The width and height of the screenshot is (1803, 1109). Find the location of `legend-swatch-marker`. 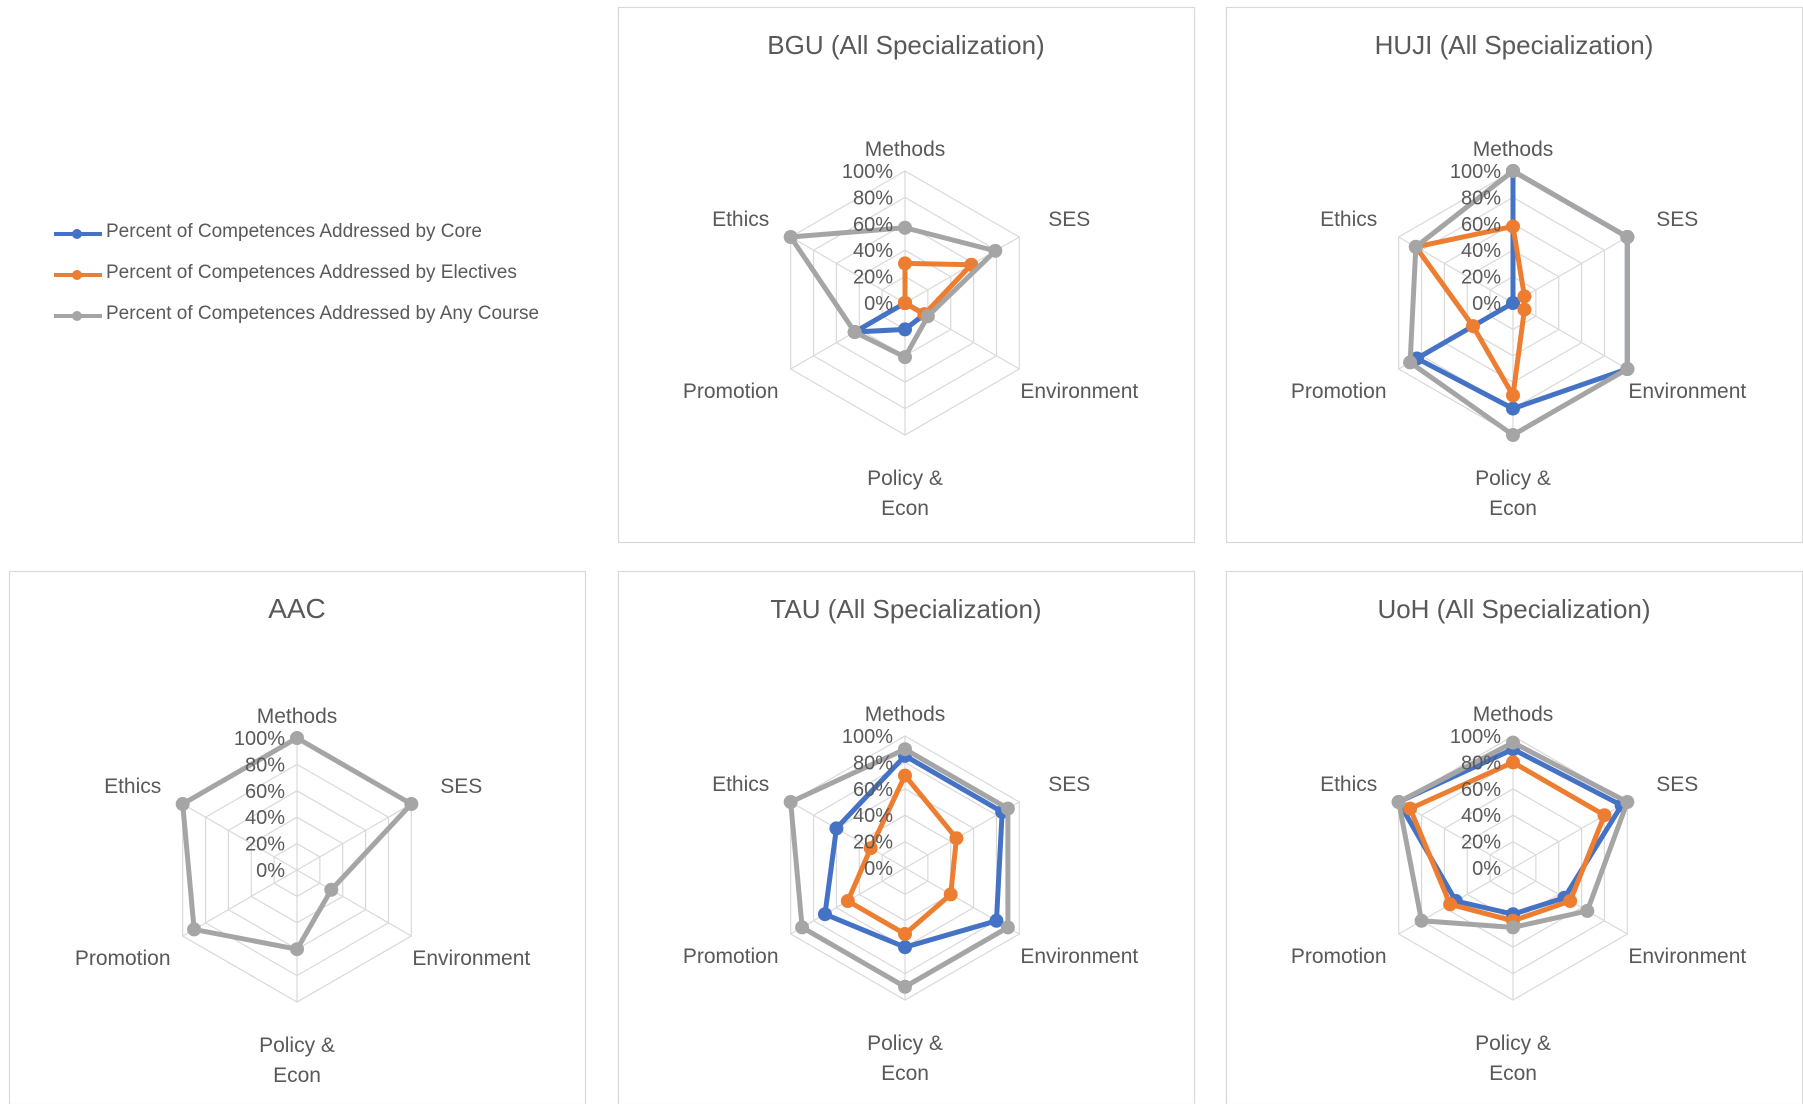

legend-swatch-marker is located at coordinates (77, 234).